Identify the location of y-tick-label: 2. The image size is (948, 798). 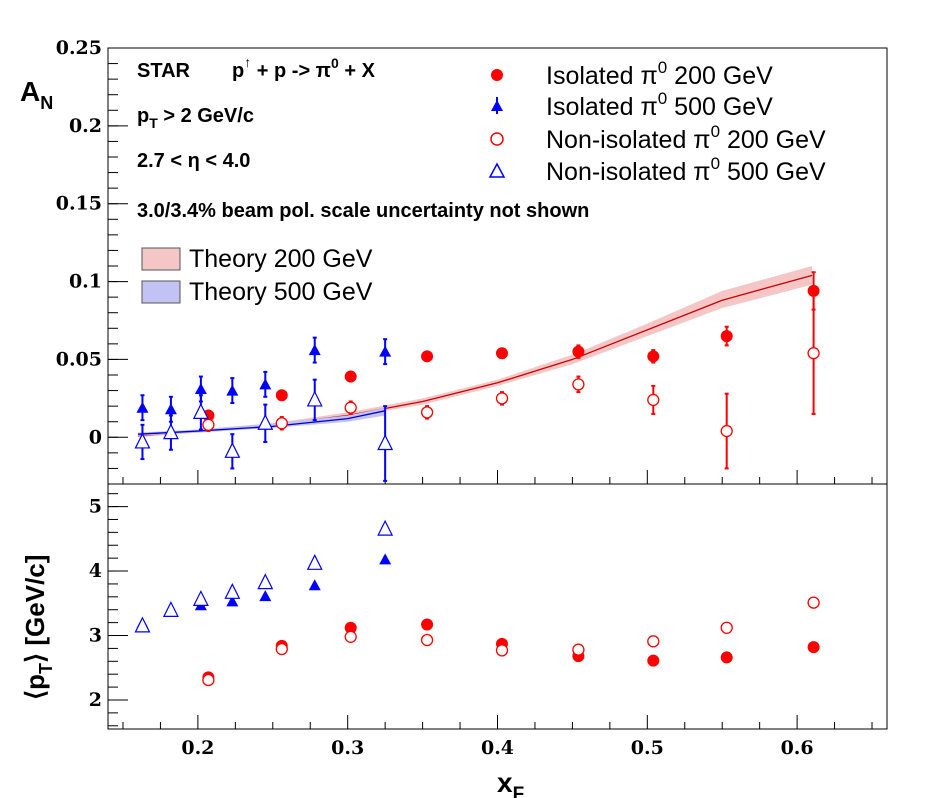
(95, 700).